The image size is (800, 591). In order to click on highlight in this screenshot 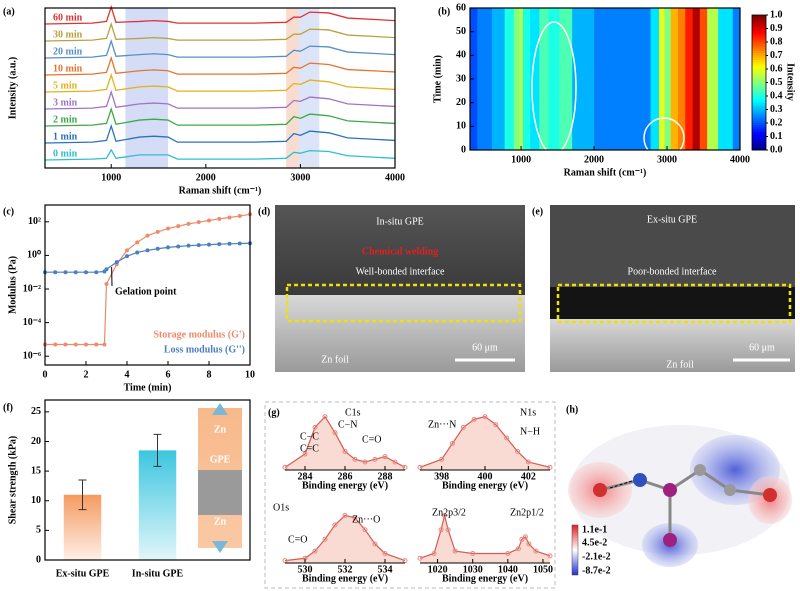, I will do `click(664, 138)`.